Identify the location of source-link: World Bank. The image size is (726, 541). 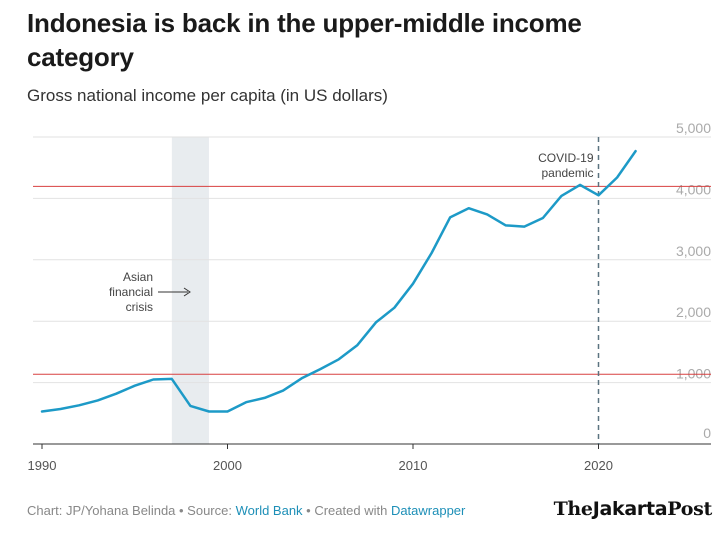
(269, 510).